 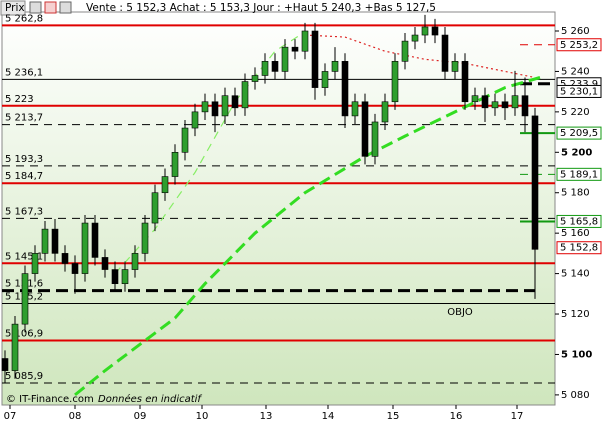 What do you see at coordinates (10, 416) in the screenshot?
I see `x-tick-label: 07` at bounding box center [10, 416].